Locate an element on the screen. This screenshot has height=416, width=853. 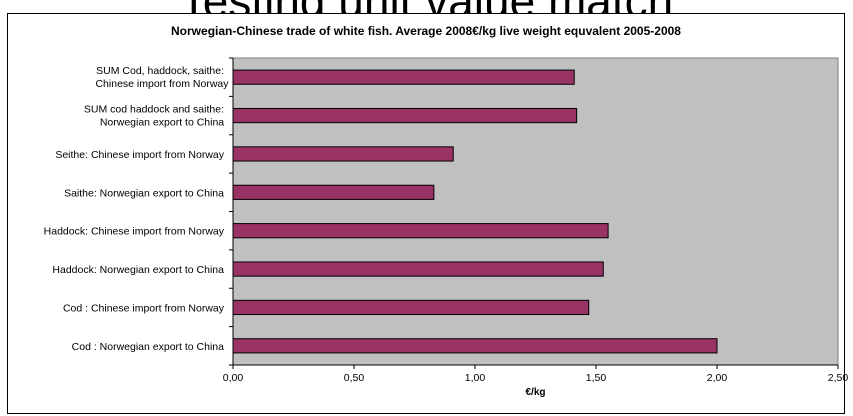
x-tick-label: 0,50 is located at coordinates (354, 378).